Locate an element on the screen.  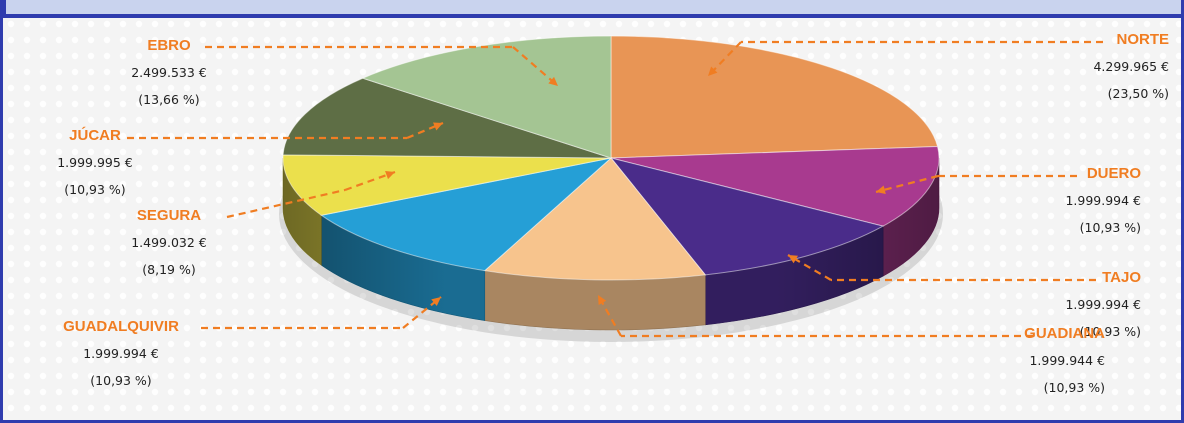
label-name-duero: DUERO is located at coordinates (1114, 173).